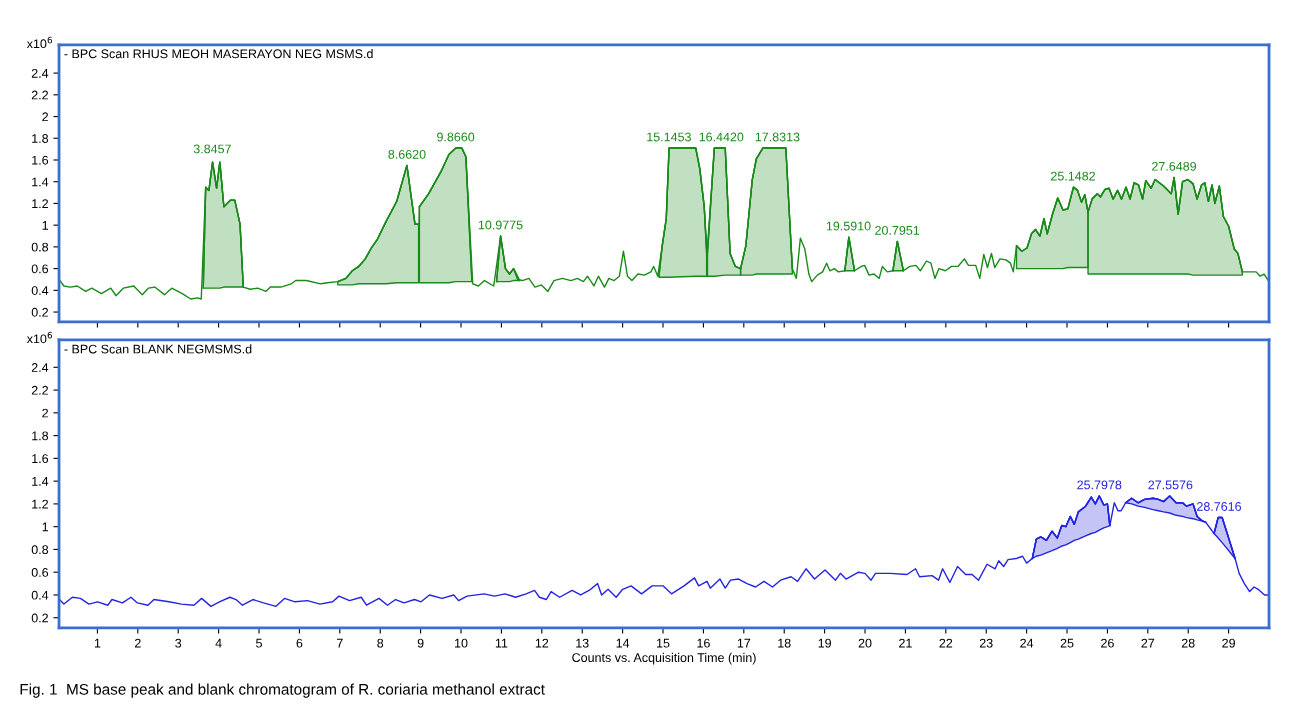  Describe the element at coordinates (582, 643) in the screenshot. I see `x-tick-label: 13` at that location.